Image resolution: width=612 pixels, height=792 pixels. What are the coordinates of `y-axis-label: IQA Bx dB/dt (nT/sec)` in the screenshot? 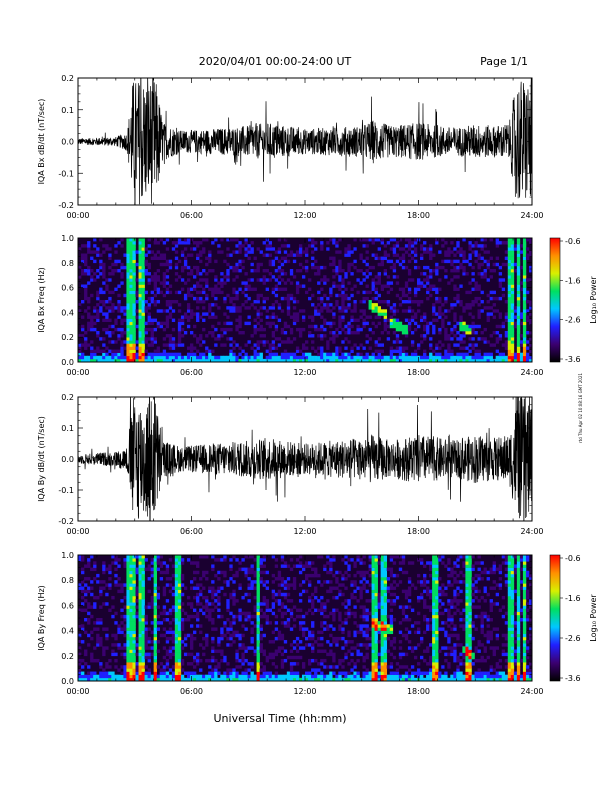 It's located at (41, 142).